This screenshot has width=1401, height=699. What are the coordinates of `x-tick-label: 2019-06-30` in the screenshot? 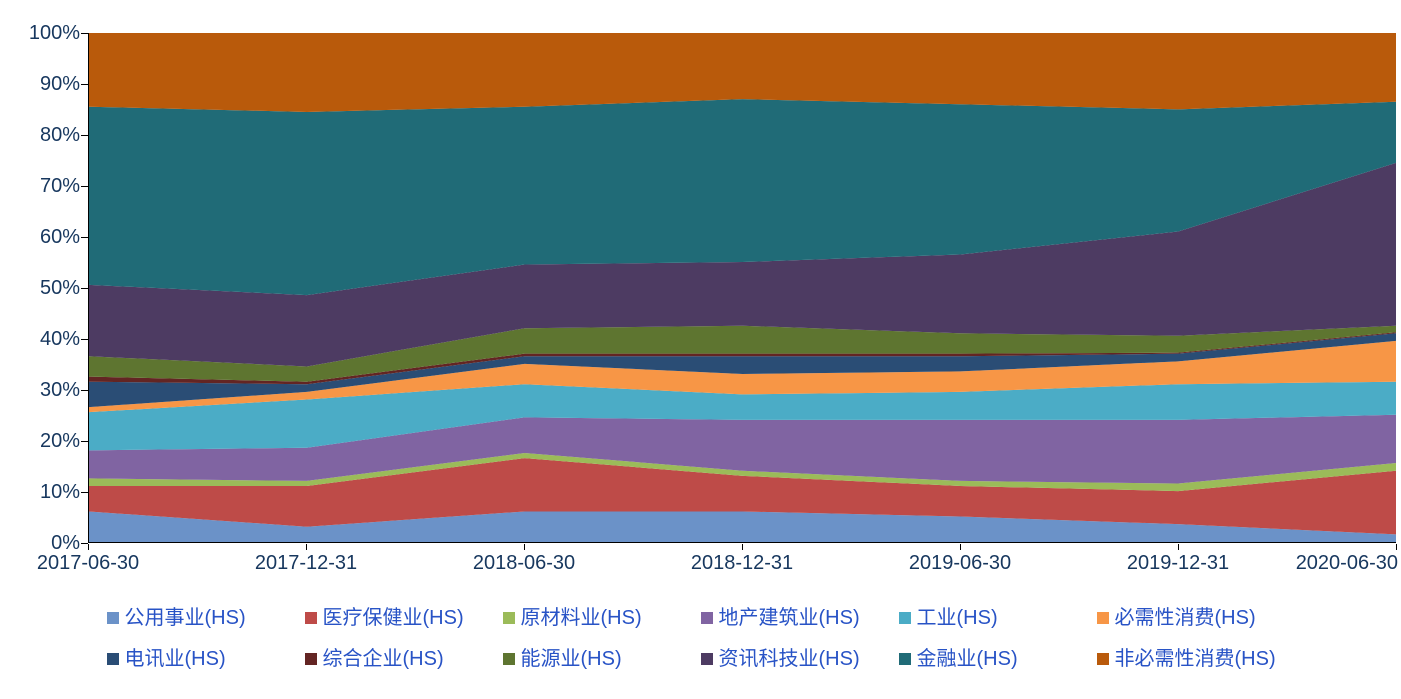 It's located at (960, 563).